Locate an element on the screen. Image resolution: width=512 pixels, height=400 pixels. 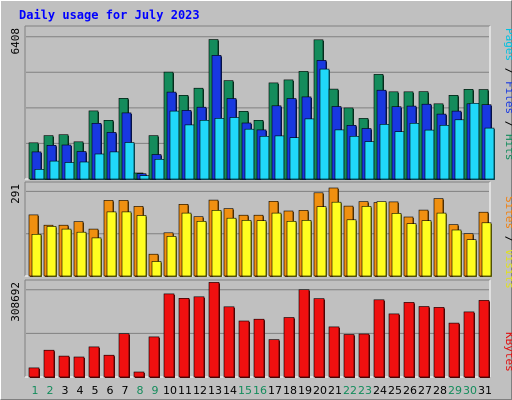
day-label-20: 20 is located at coordinates (320, 390).